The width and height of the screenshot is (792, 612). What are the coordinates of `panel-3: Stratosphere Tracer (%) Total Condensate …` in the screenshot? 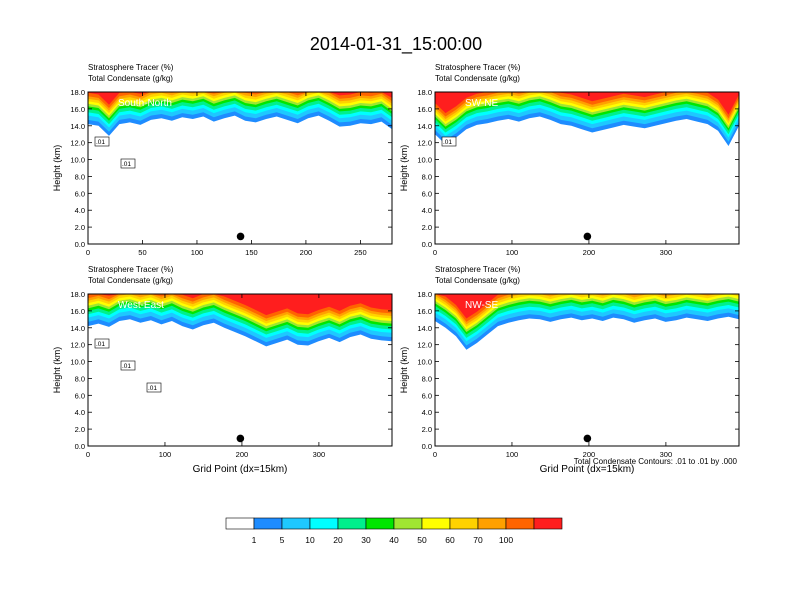 It's located at (222, 370).